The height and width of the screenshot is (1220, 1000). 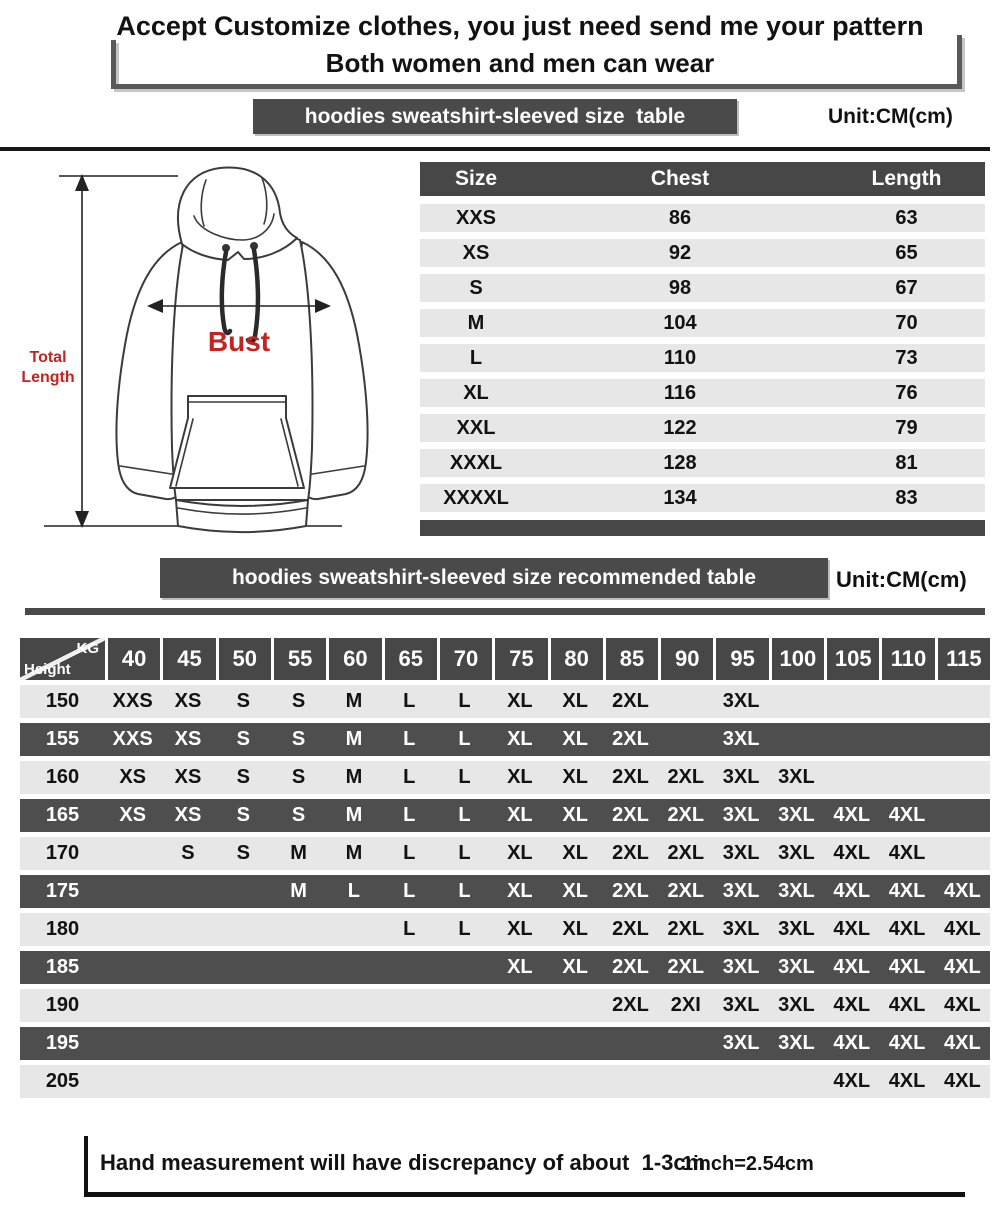 I want to click on middle-divider-line, so click(x=505, y=611).